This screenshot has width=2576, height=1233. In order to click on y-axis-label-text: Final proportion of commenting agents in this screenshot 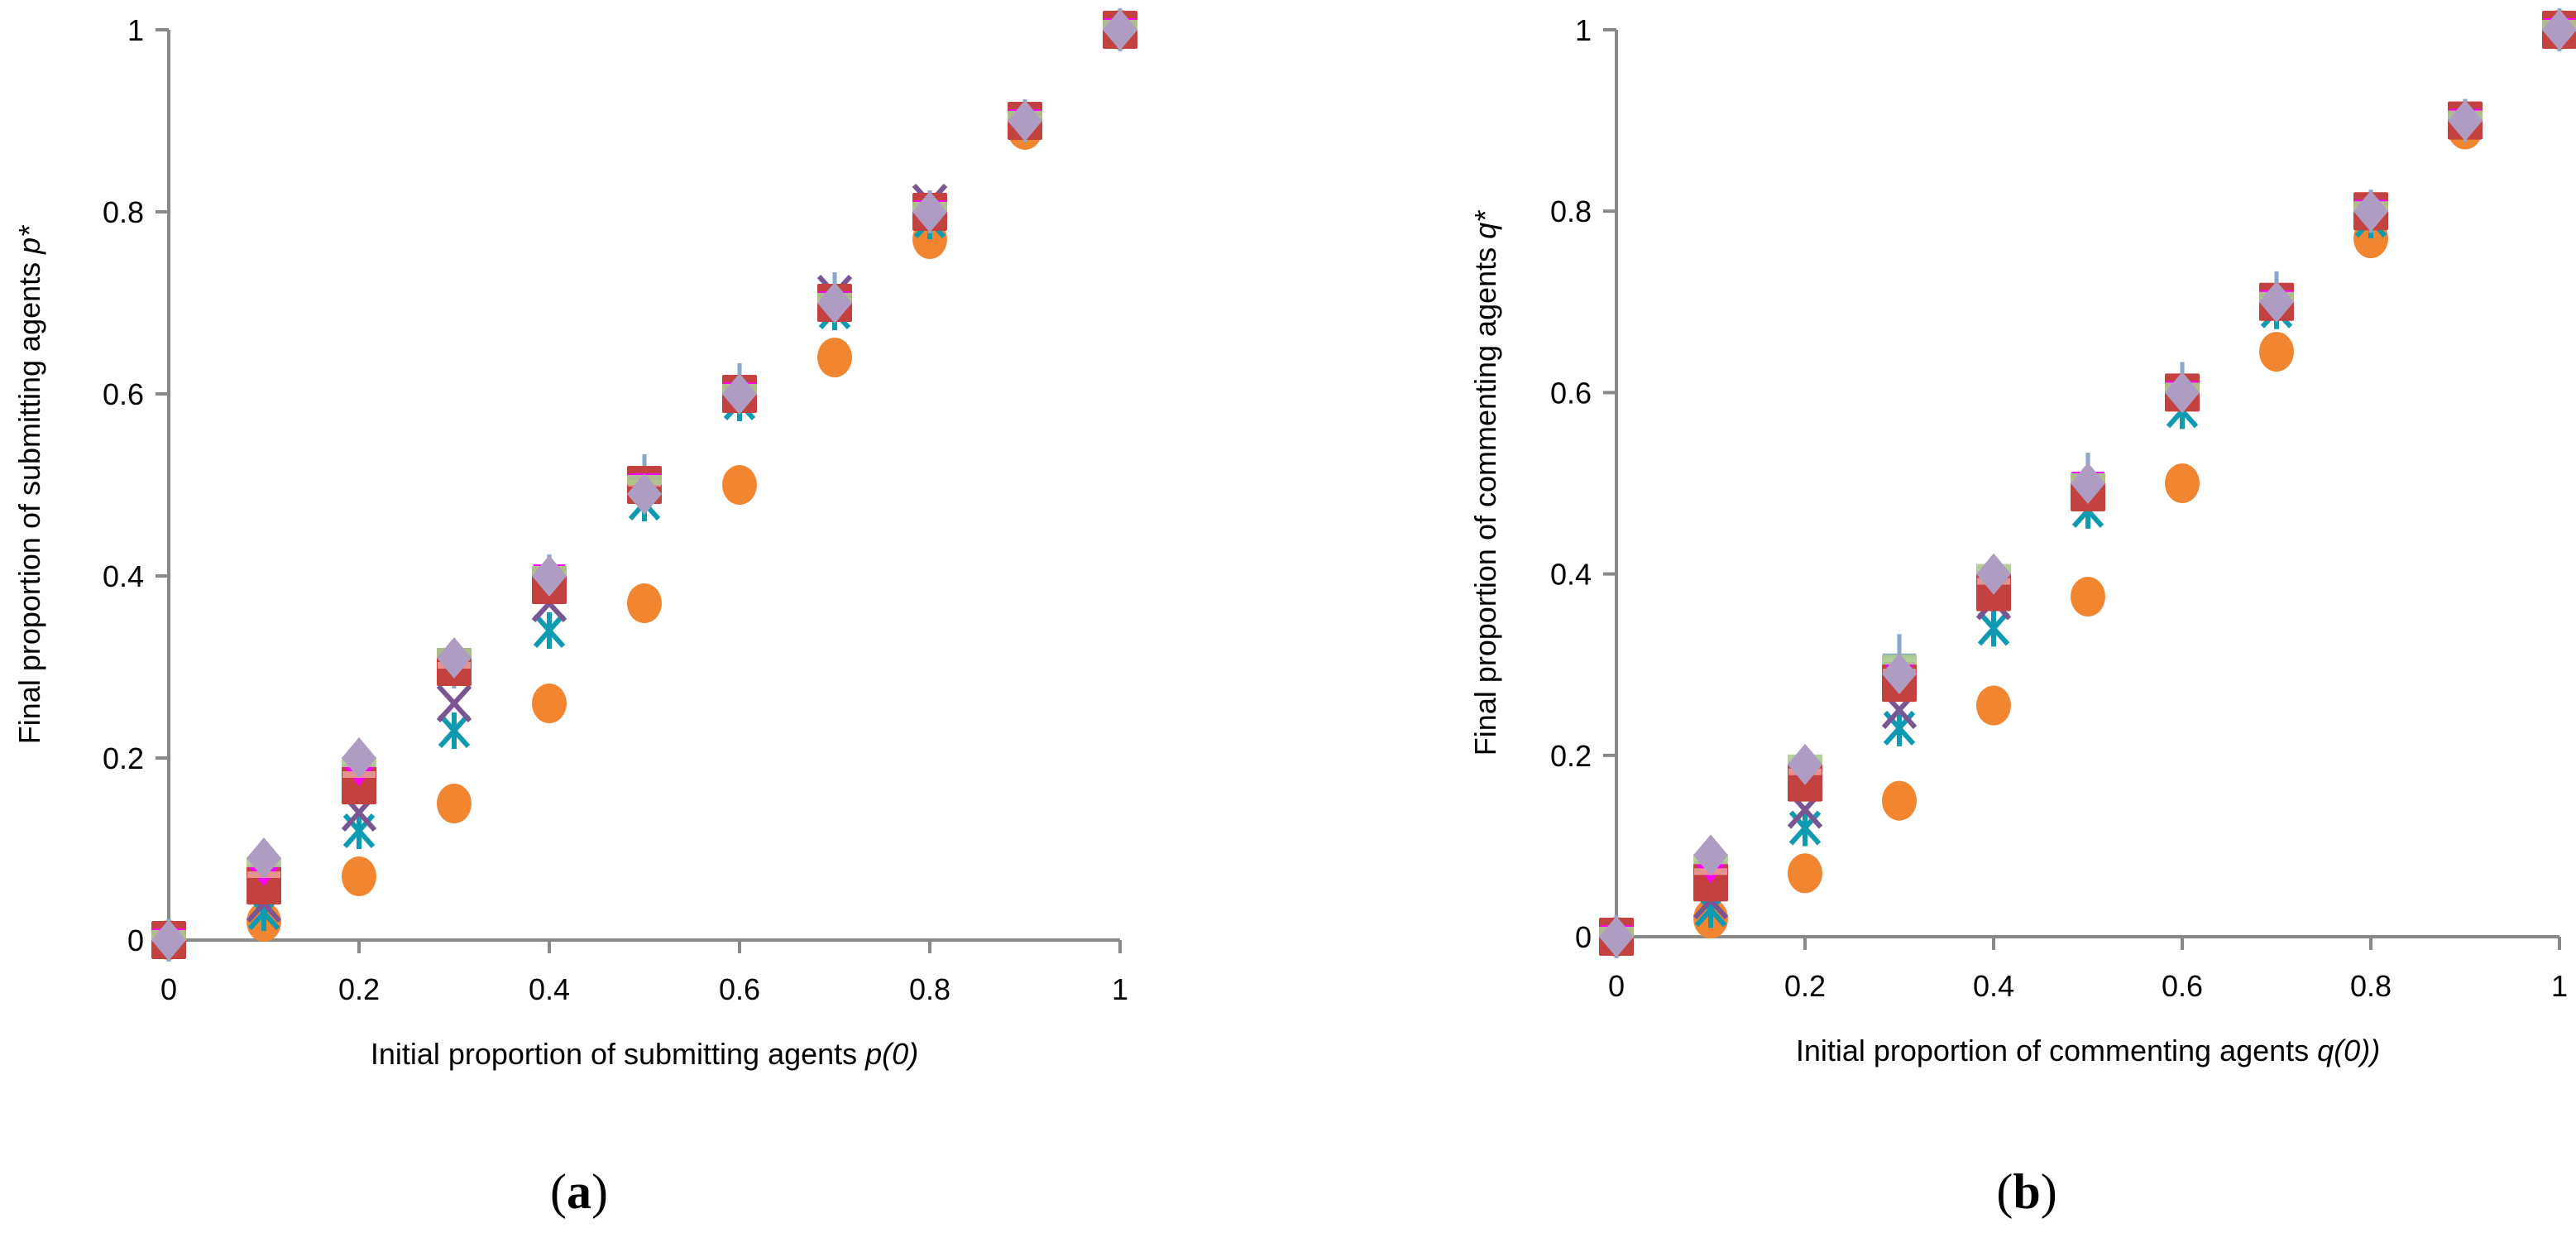, I will do `click(1485, 497)`.